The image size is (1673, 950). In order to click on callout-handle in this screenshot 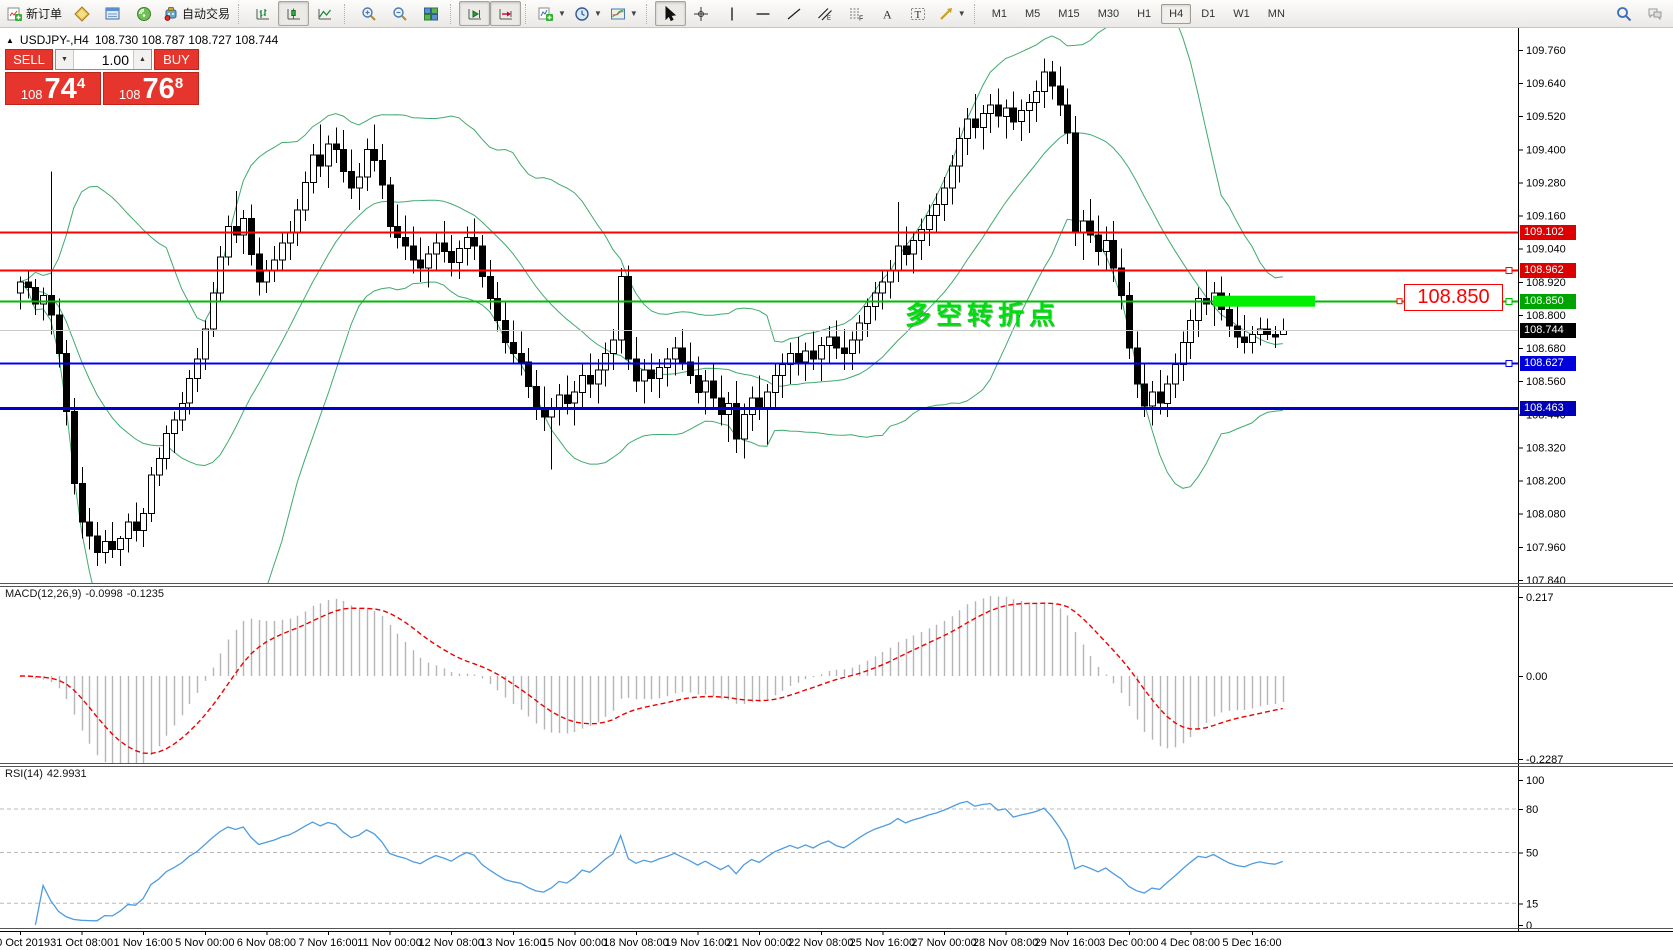, I will do `click(1399, 301)`.